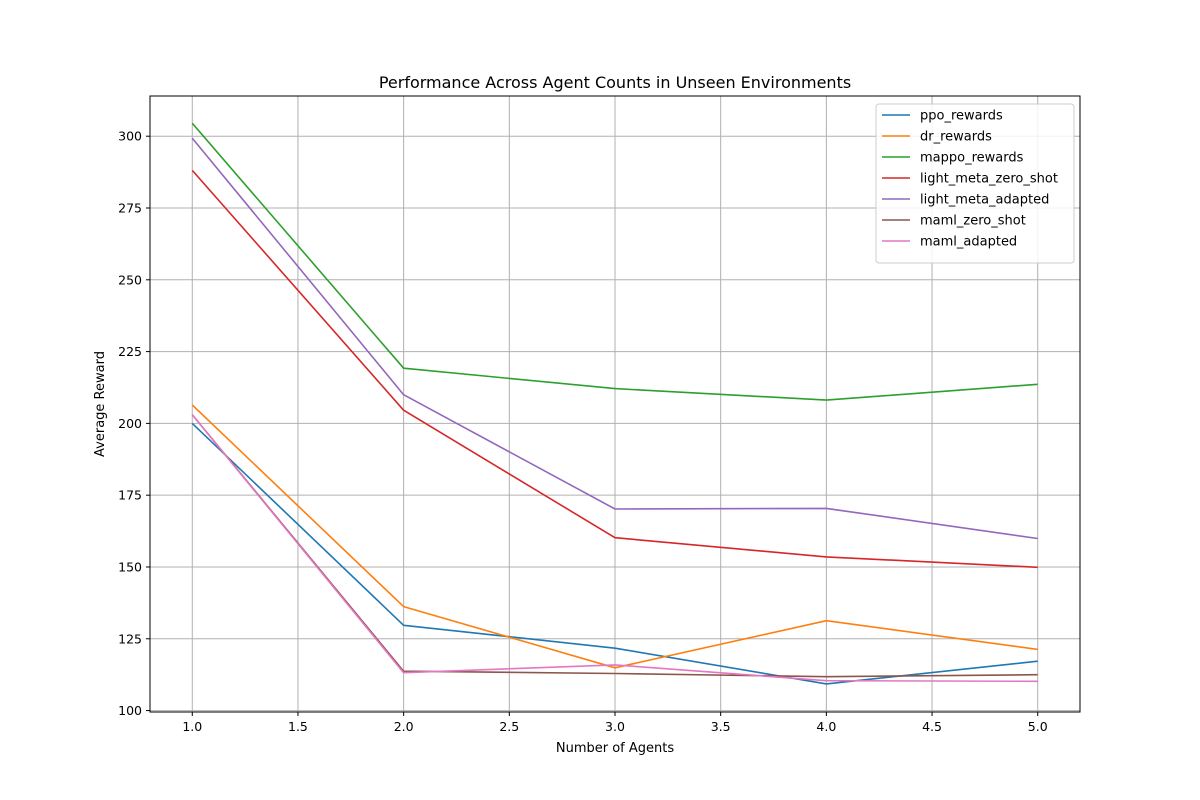 This screenshot has height=800, width=1200. I want to click on y-tick-label: 200, so click(130, 423).